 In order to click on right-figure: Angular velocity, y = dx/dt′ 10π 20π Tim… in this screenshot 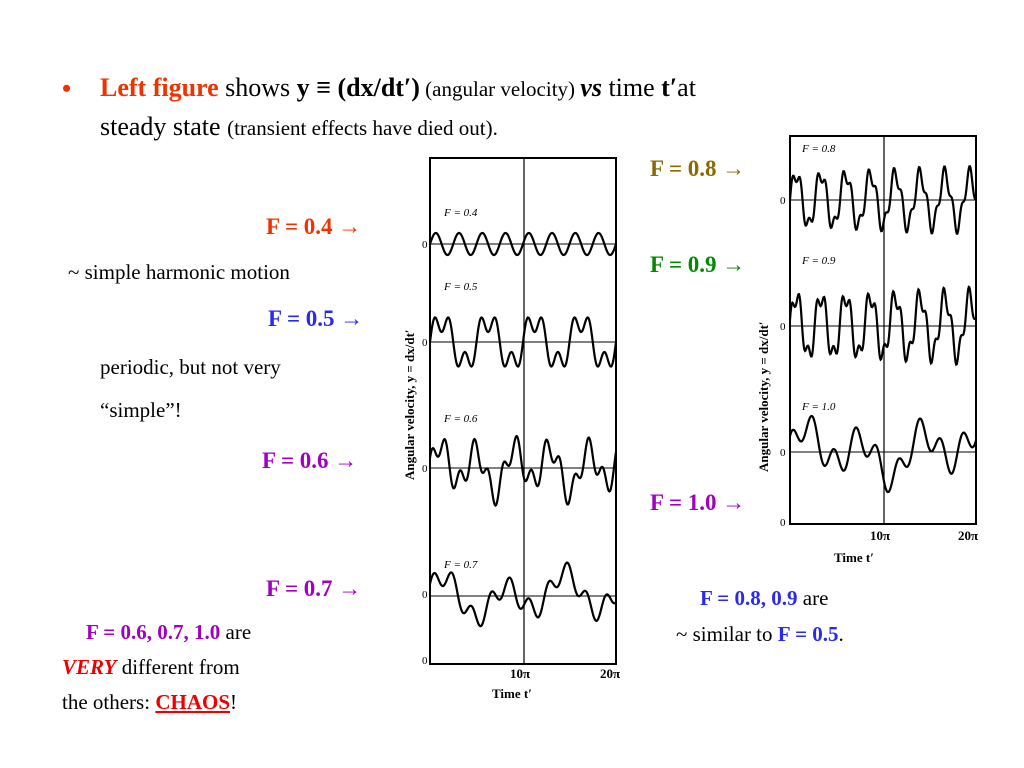, I will do `click(867, 350)`.